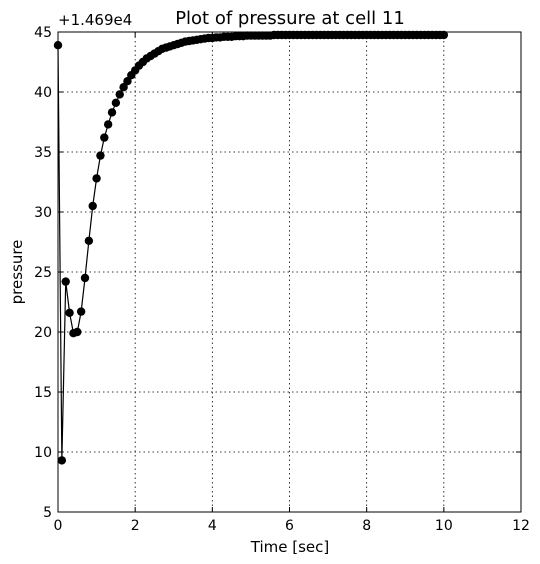  Describe the element at coordinates (43, 33) in the screenshot. I see `y-tick-label: 45` at that location.